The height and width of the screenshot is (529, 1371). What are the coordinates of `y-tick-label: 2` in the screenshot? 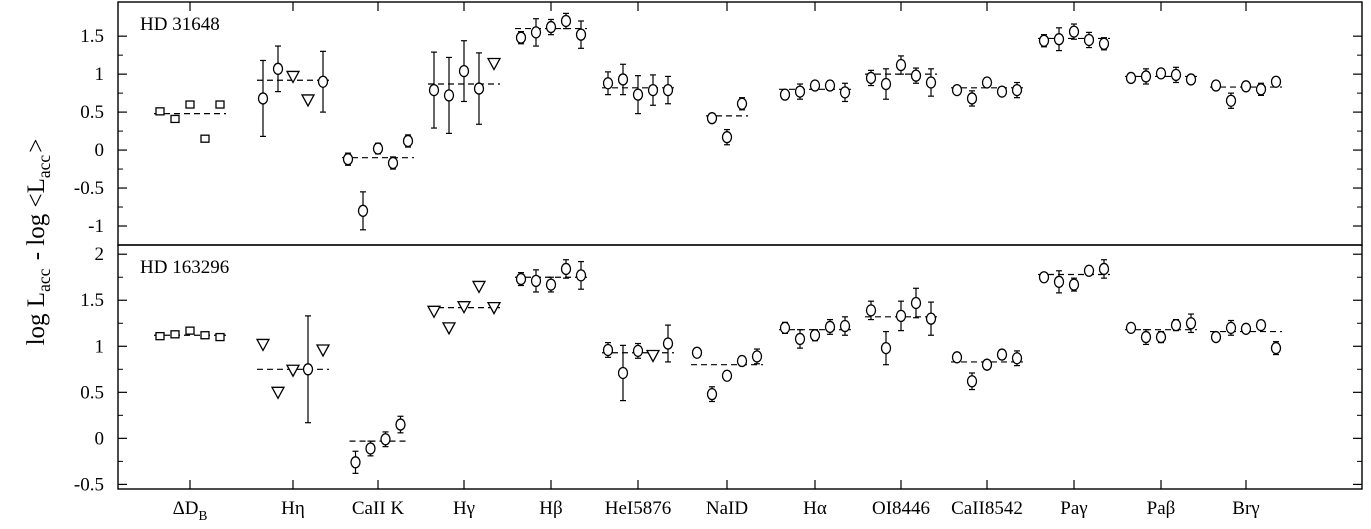 It's located at (100, 254).